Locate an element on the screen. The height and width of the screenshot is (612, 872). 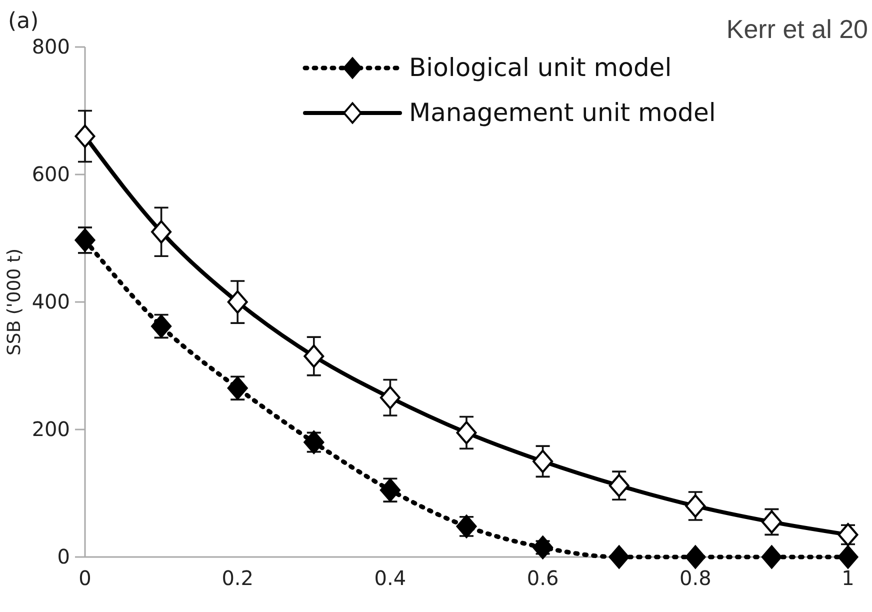
text: (a) is located at coordinates (23, 21).